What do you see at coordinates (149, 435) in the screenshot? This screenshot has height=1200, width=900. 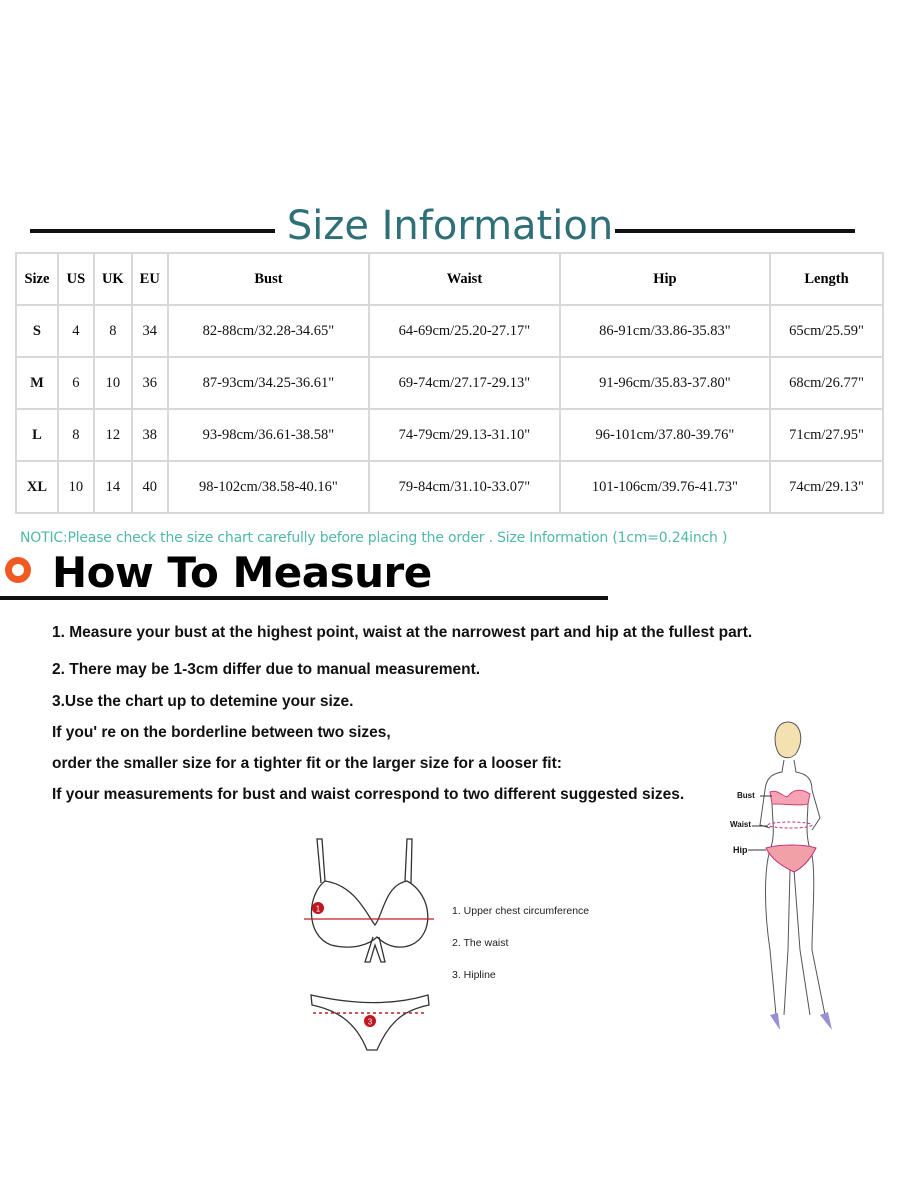 I see `table-cell: 38` at bounding box center [149, 435].